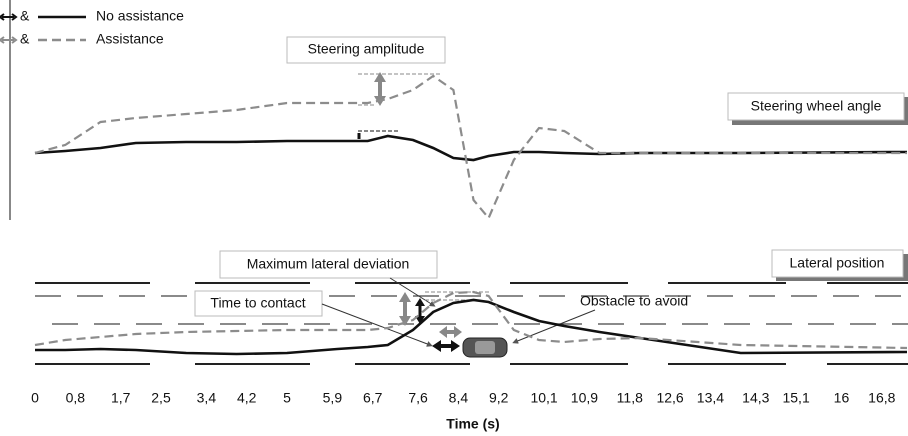  Describe the element at coordinates (161, 398) in the screenshot. I see `x-tick-label: 2,5` at that location.